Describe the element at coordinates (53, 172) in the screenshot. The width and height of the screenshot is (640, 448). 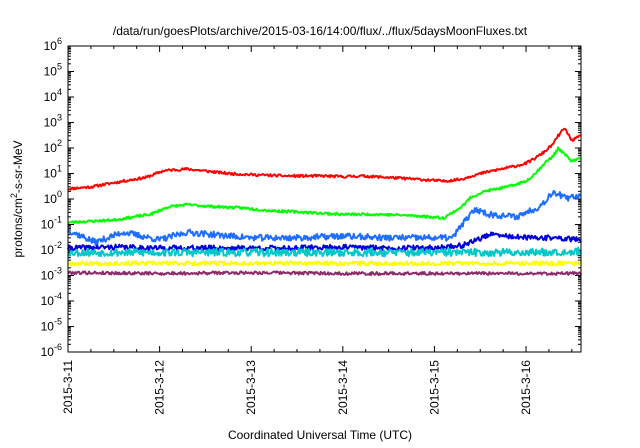
I see `y-tick-label: 10¹` at that location.